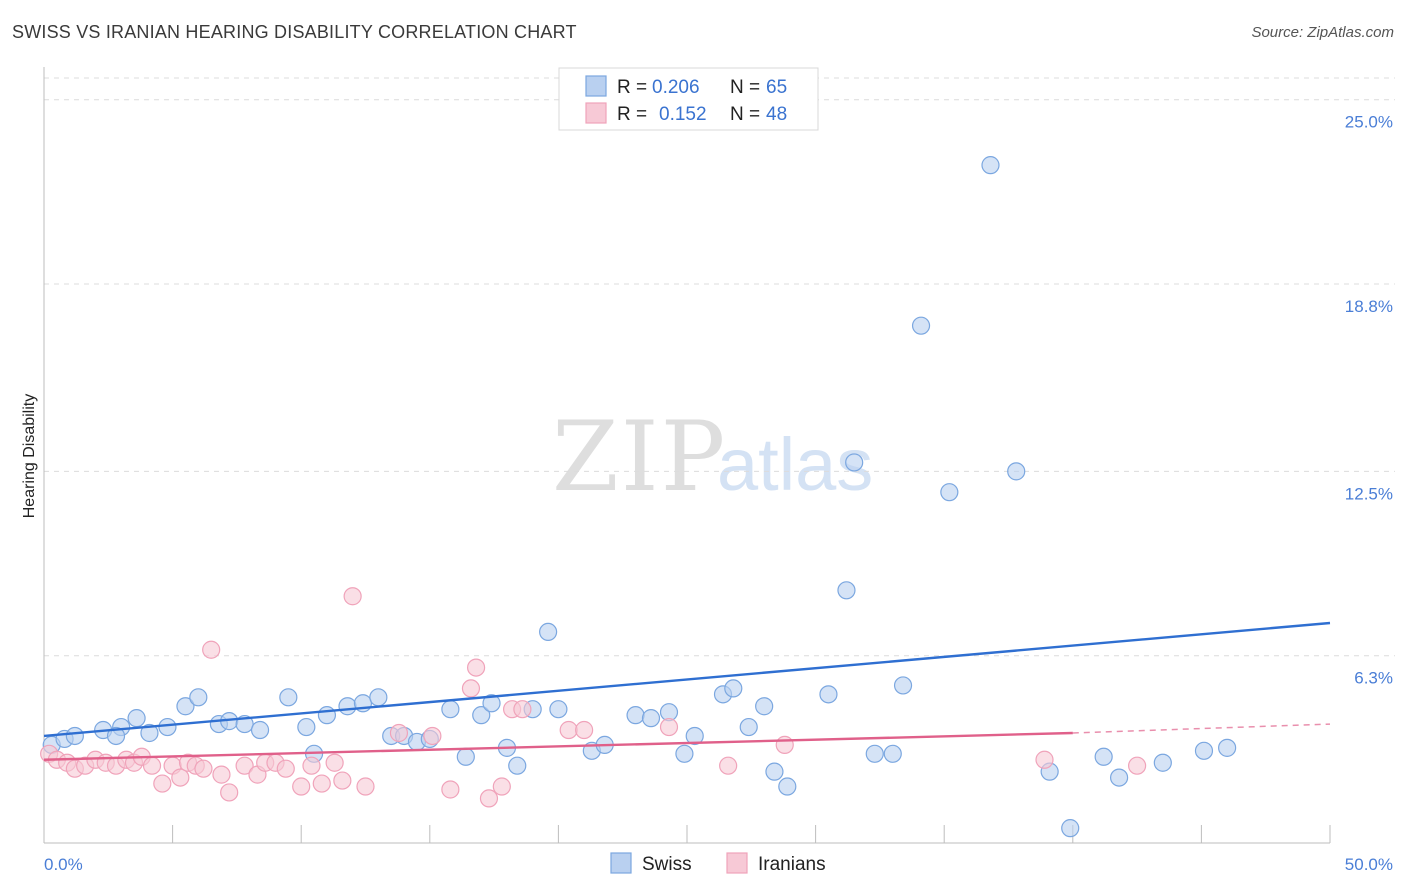 The image size is (1406, 892). I want to click on trend-line-iranians, so click(558, 746).